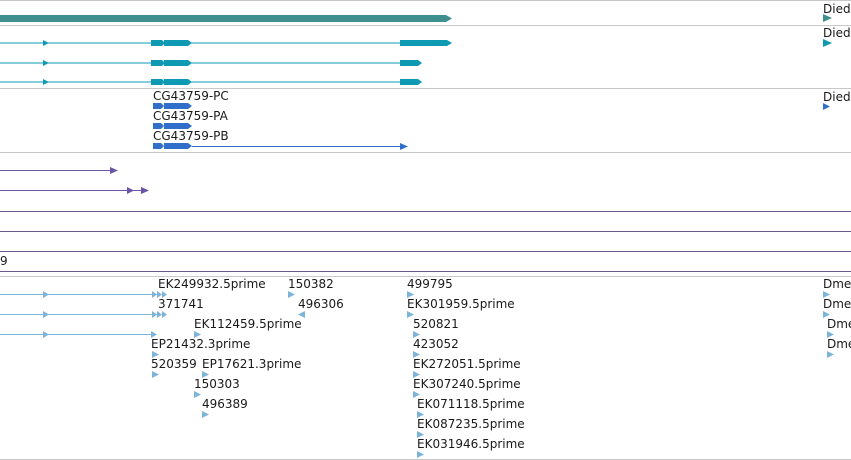 The image size is (851, 460). What do you see at coordinates (321, 304) in the screenshot?
I see `est-label: 496306` at bounding box center [321, 304].